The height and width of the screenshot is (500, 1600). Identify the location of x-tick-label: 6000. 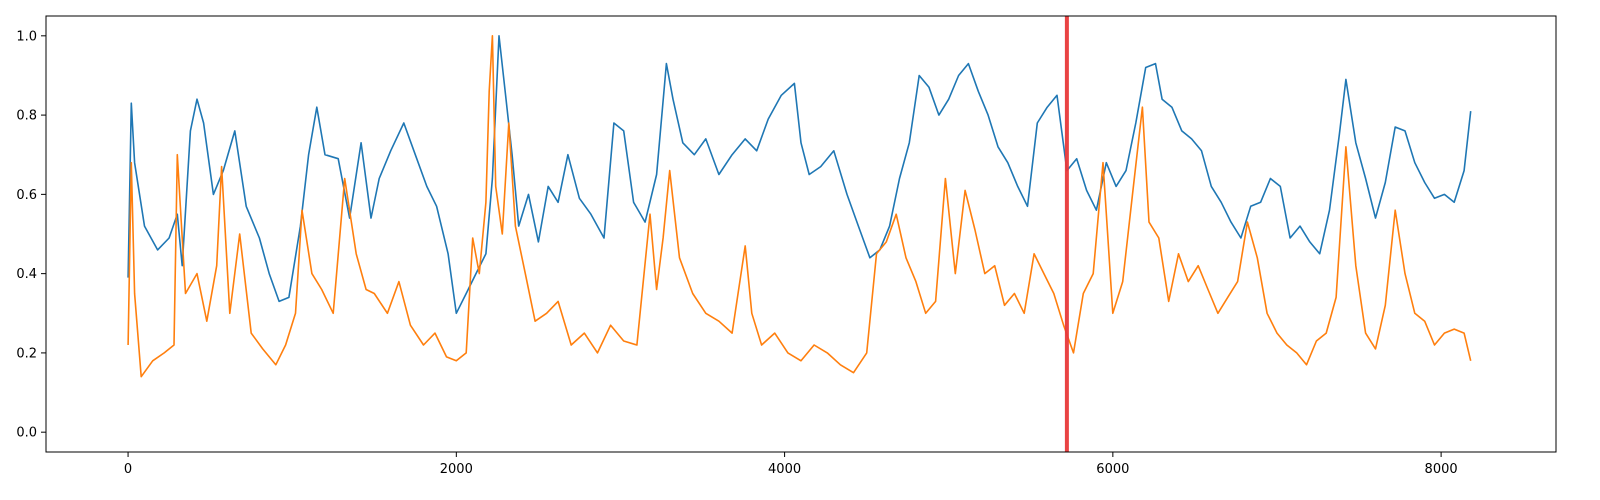
(1112, 469).